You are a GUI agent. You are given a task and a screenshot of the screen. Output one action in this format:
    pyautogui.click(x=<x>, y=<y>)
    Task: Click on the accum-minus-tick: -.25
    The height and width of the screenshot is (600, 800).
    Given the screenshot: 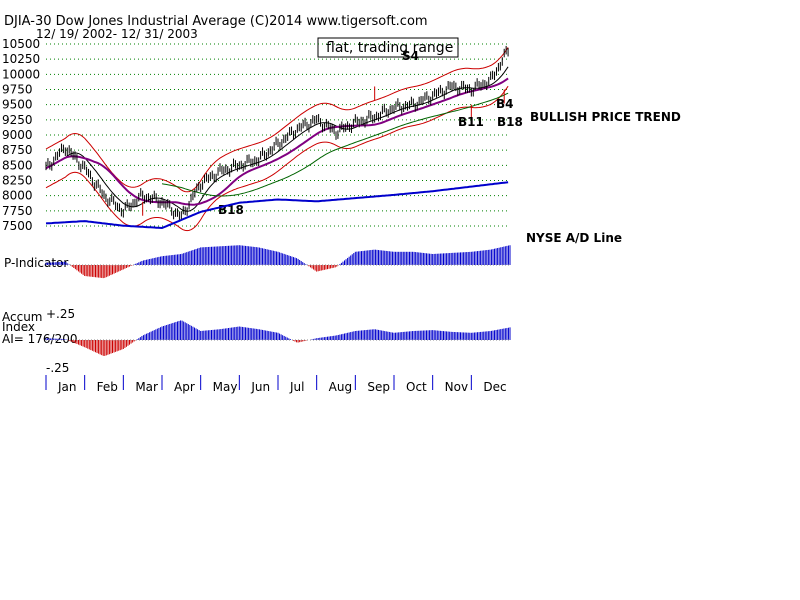 What is the action you would take?
    pyautogui.click(x=57, y=368)
    